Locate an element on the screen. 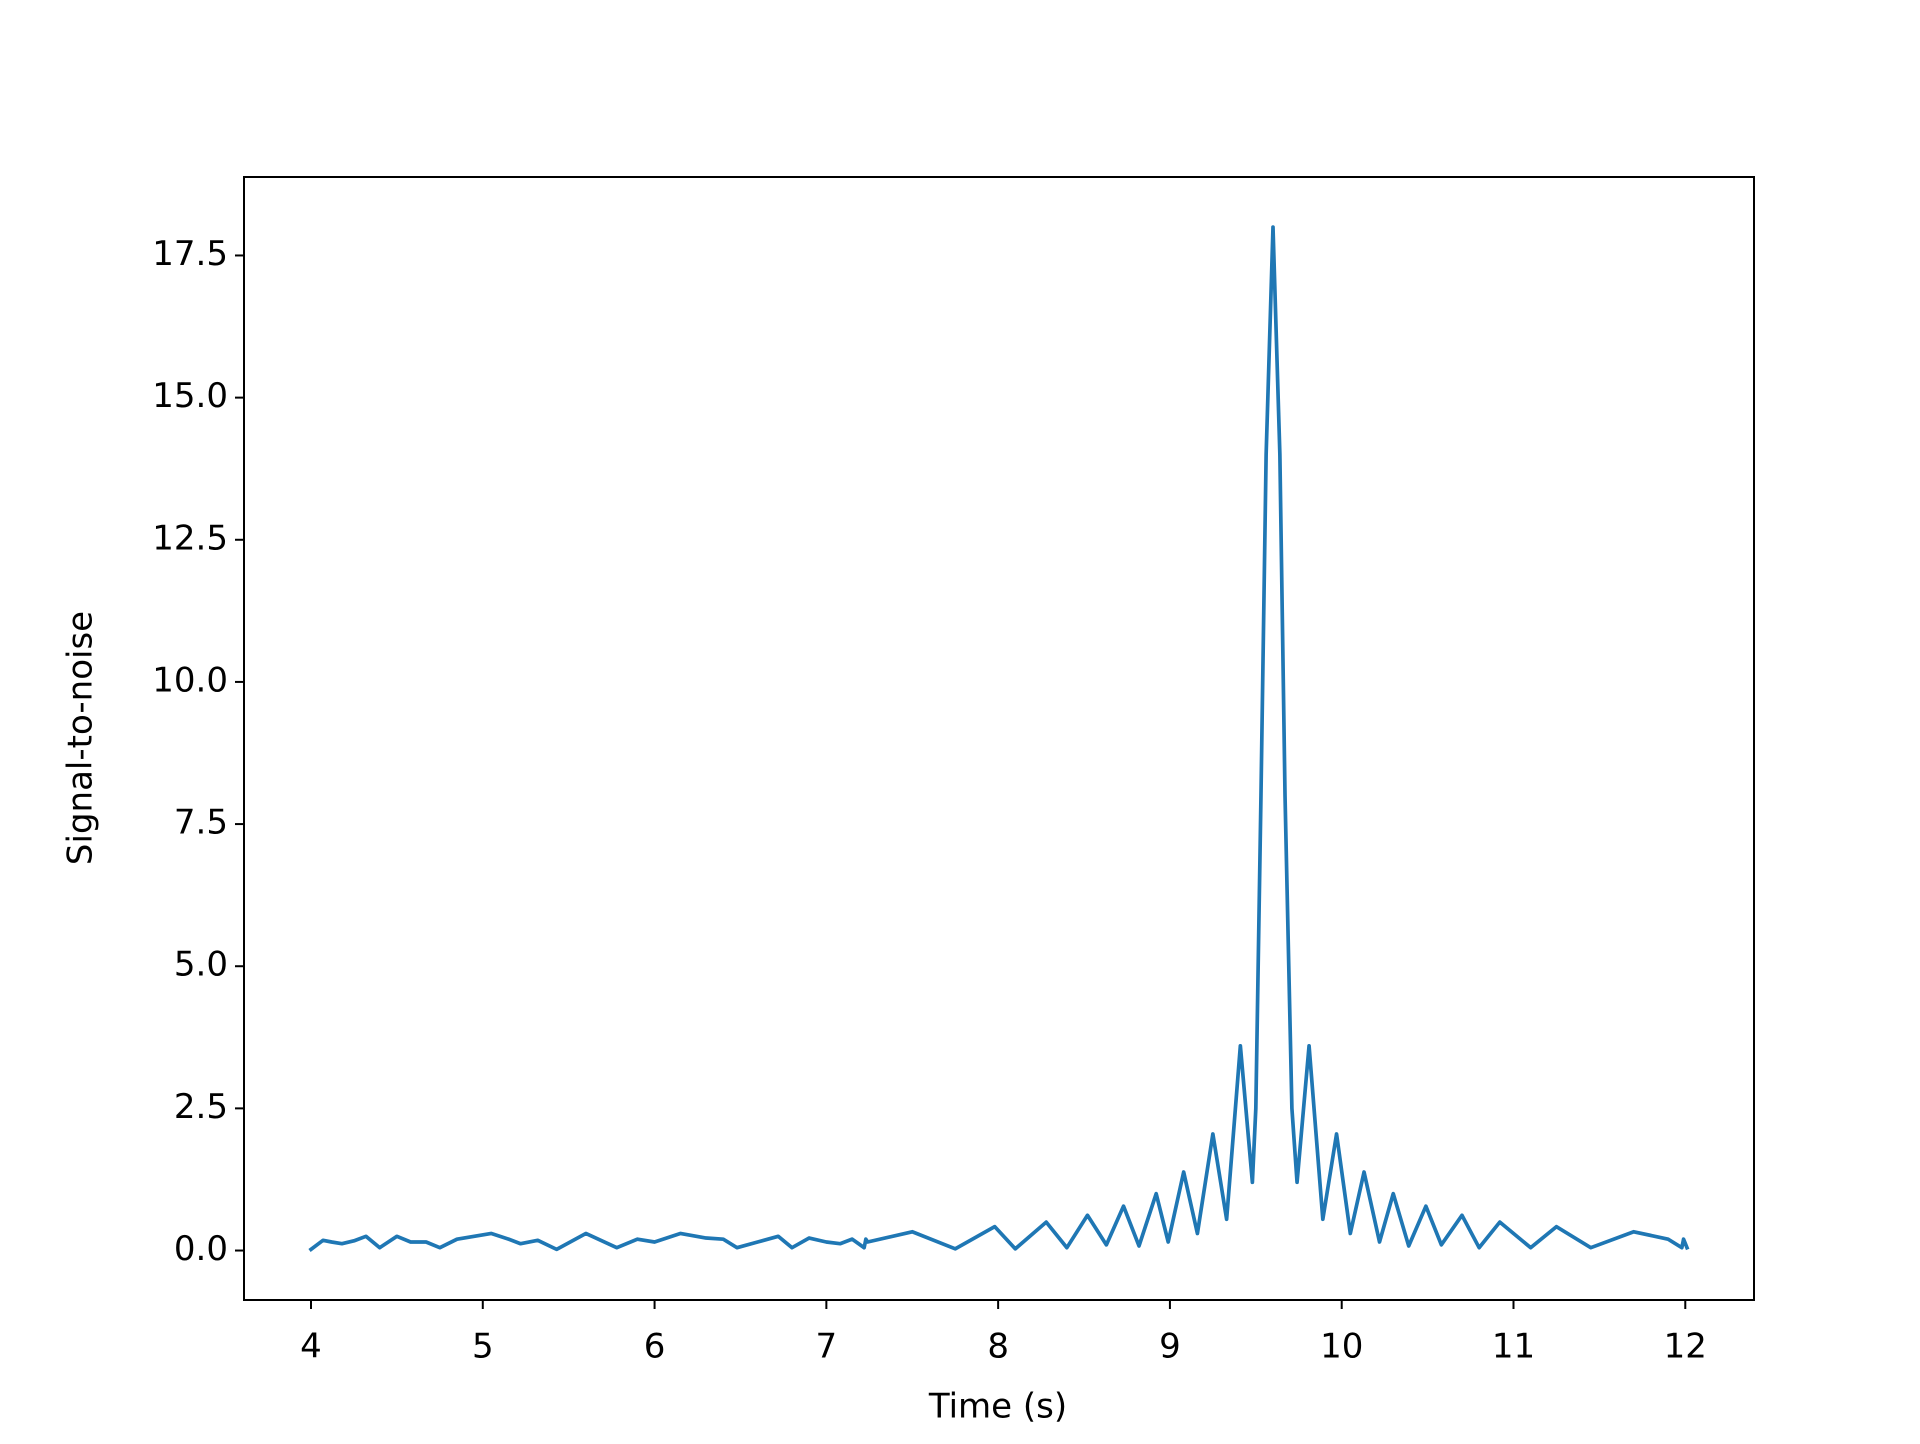 This screenshot has width=1920, height=1444. y-tick-label: 17.5 is located at coordinates (190, 254).